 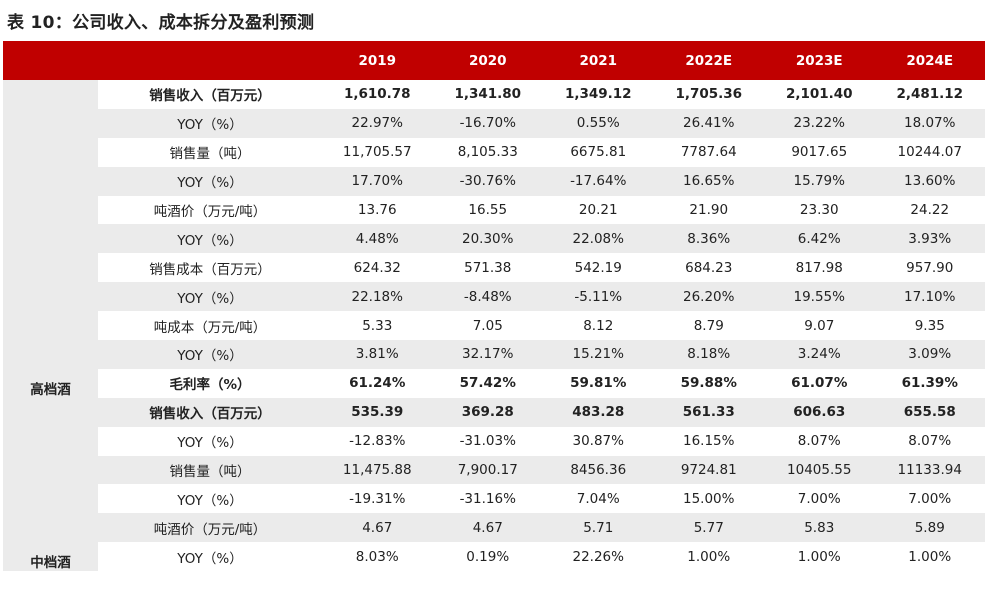 What do you see at coordinates (377, 354) in the screenshot?
I see `value-cell: 3.81%` at bounding box center [377, 354].